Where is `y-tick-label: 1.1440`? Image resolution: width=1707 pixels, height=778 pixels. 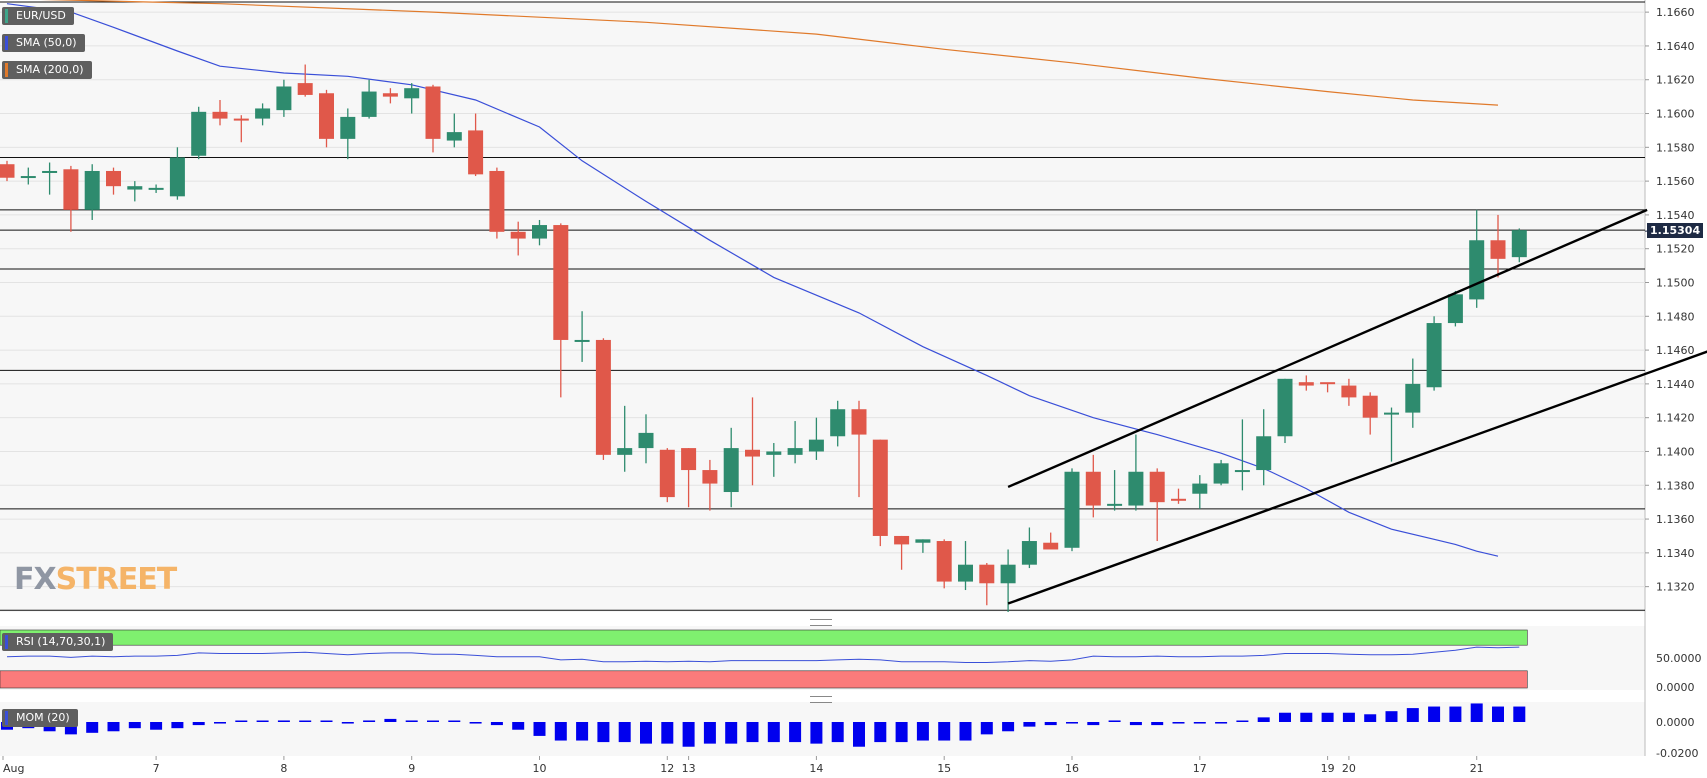
y-tick-label: 1.1440 is located at coordinates (1675, 384).